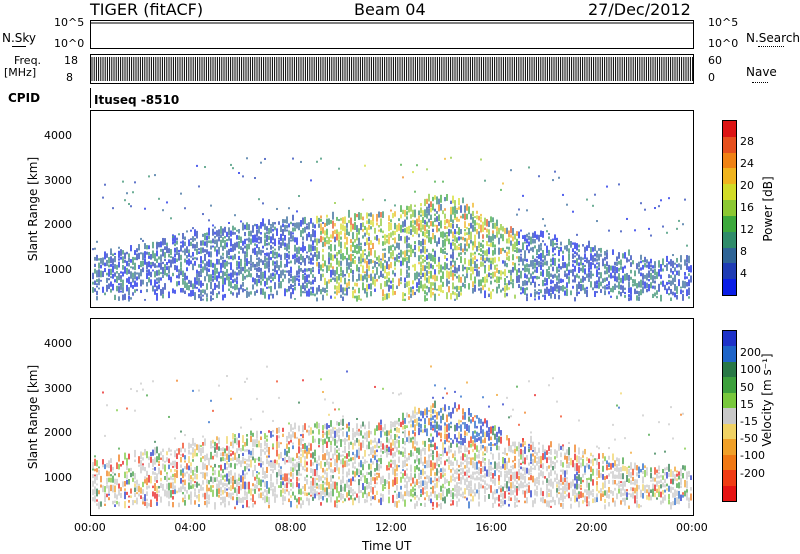 This screenshot has height=554, width=800. What do you see at coordinates (392, 34) in the screenshot?
I see `nsky-panel` at bounding box center [392, 34].